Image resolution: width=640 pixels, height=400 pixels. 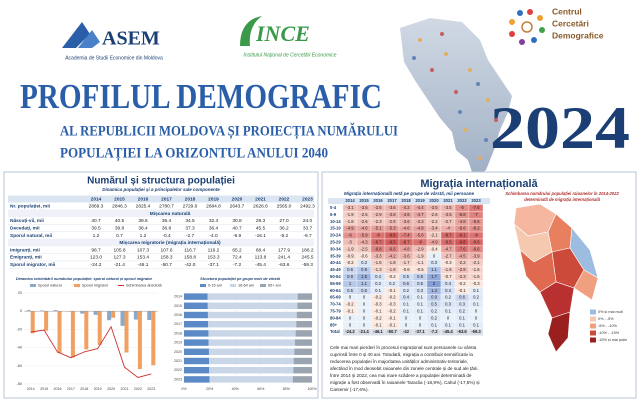 What do you see at coordinates (350, 242) in the screenshot?
I see `table-cell: -3` at bounding box center [350, 242].